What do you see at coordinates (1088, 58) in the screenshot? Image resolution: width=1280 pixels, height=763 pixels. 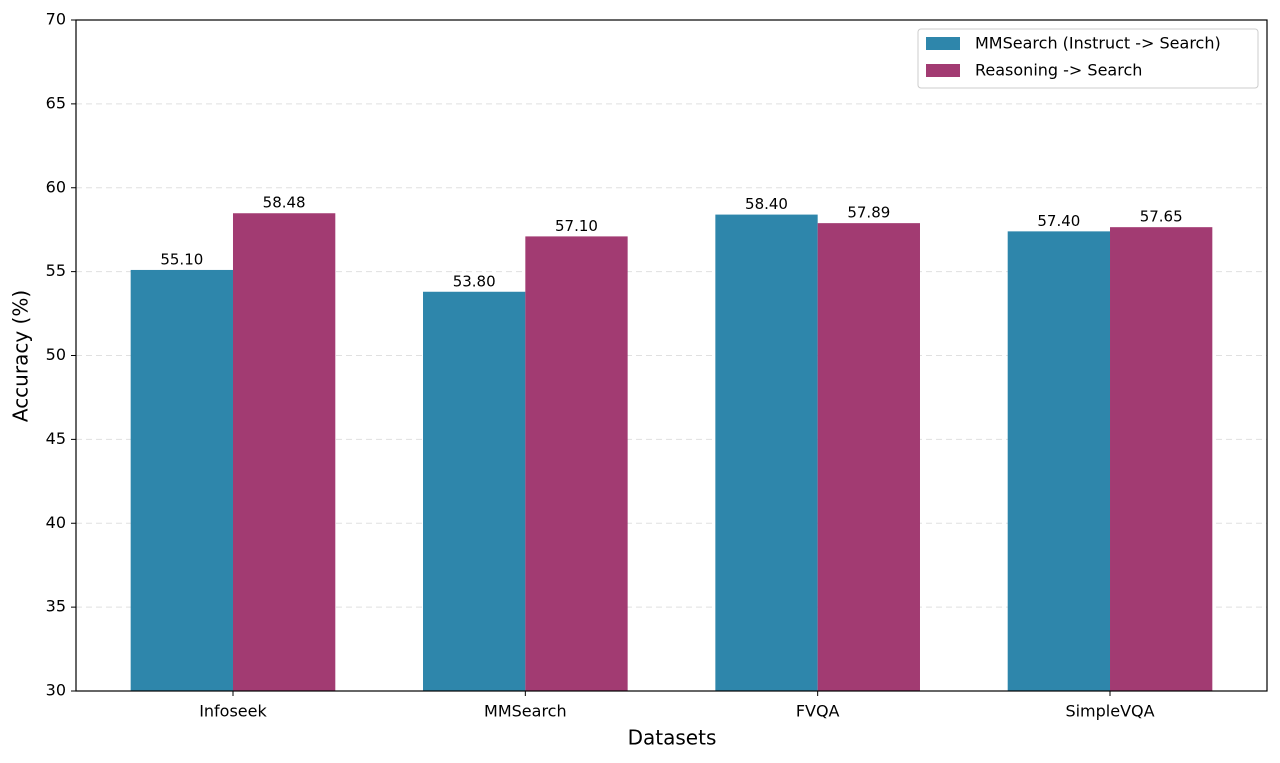 I see `legend-box` at bounding box center [1088, 58].